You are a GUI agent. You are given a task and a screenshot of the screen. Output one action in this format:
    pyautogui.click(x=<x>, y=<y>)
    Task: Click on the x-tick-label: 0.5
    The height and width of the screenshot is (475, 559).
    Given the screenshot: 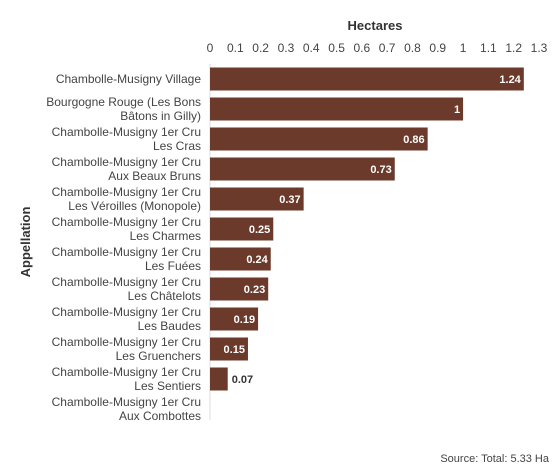 What is the action you would take?
    pyautogui.click(x=336, y=48)
    